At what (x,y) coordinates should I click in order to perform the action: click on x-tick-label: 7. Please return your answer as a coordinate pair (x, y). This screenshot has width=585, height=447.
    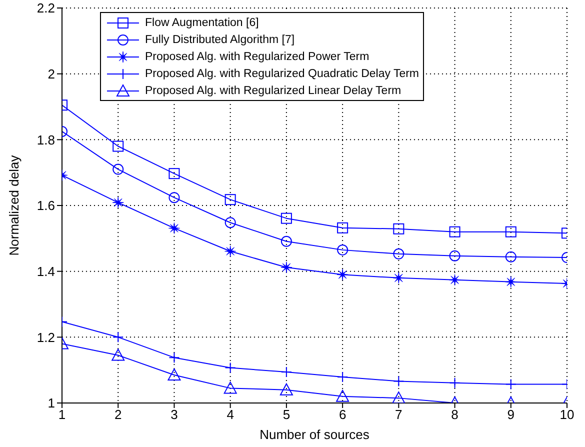
    Looking at the image, I should click on (398, 414).